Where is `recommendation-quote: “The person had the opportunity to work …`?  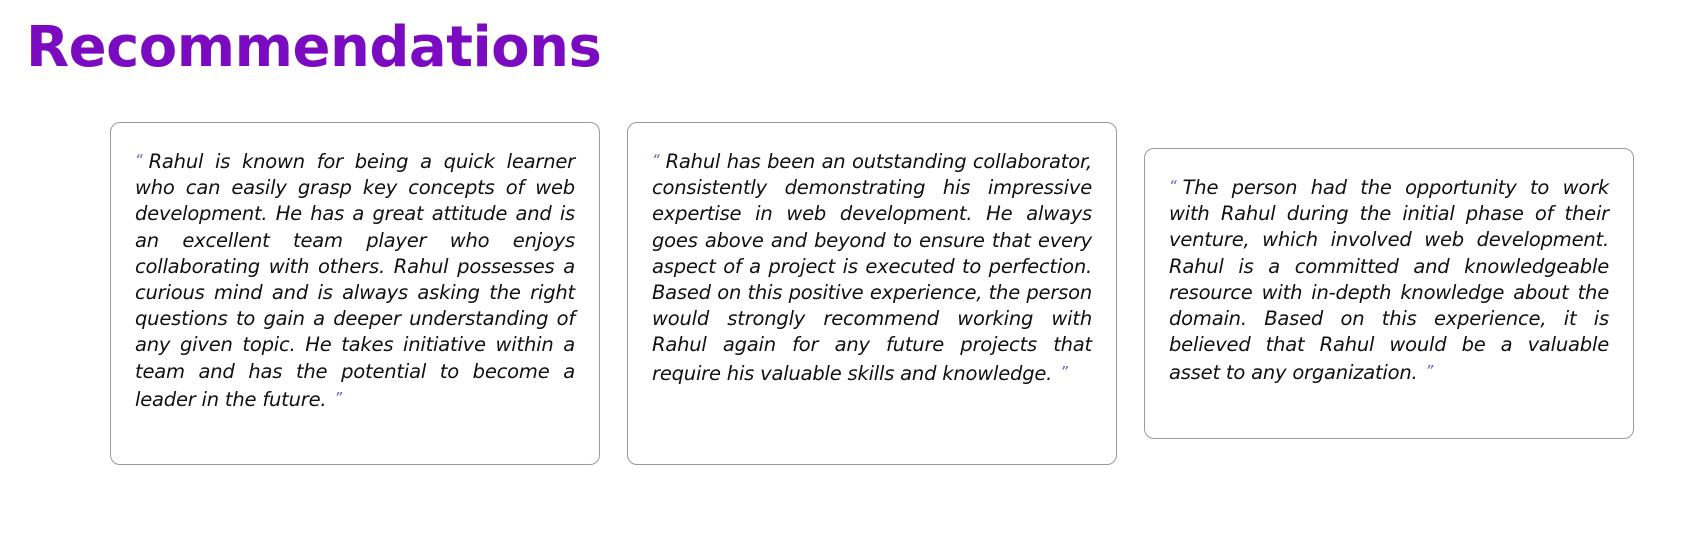 recommendation-quote: “The person had the opportunity to work … is located at coordinates (1389, 280).